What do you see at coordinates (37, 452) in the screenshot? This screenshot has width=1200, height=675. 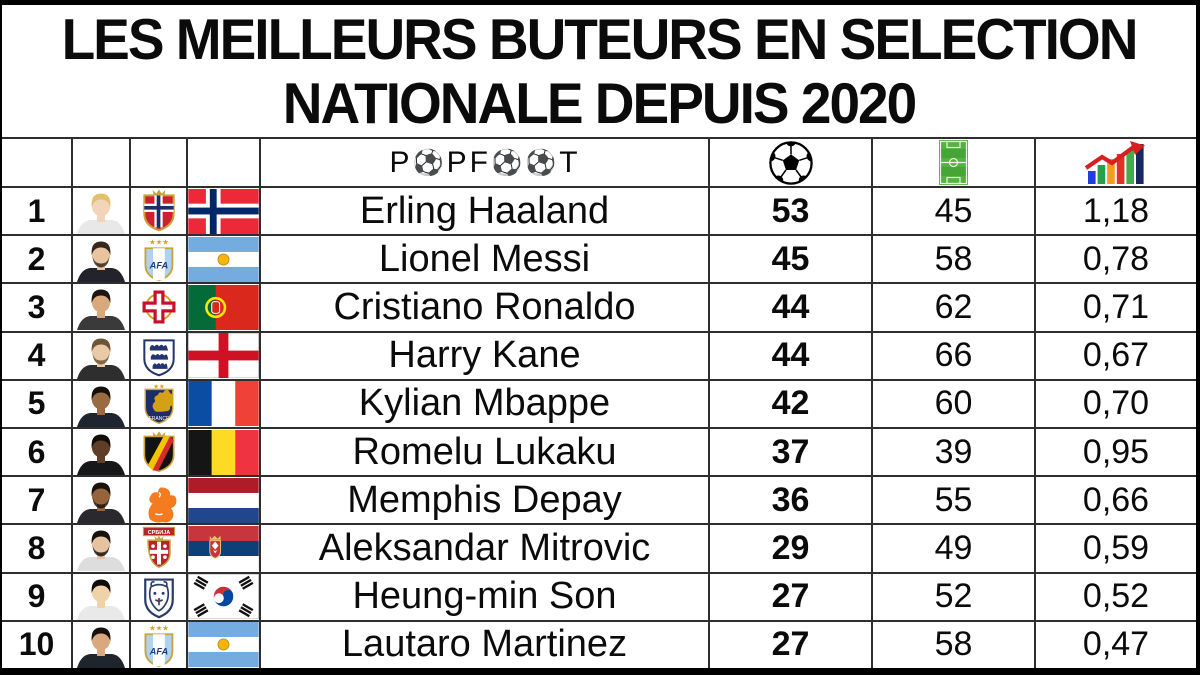 I see `rank-cell: 6` at bounding box center [37, 452].